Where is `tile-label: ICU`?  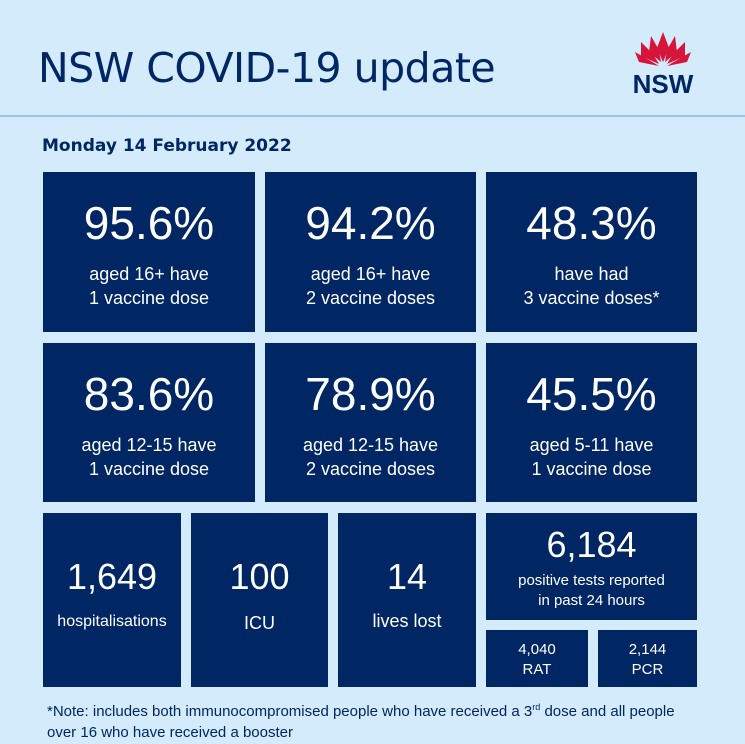 tile-label: ICU is located at coordinates (259, 623).